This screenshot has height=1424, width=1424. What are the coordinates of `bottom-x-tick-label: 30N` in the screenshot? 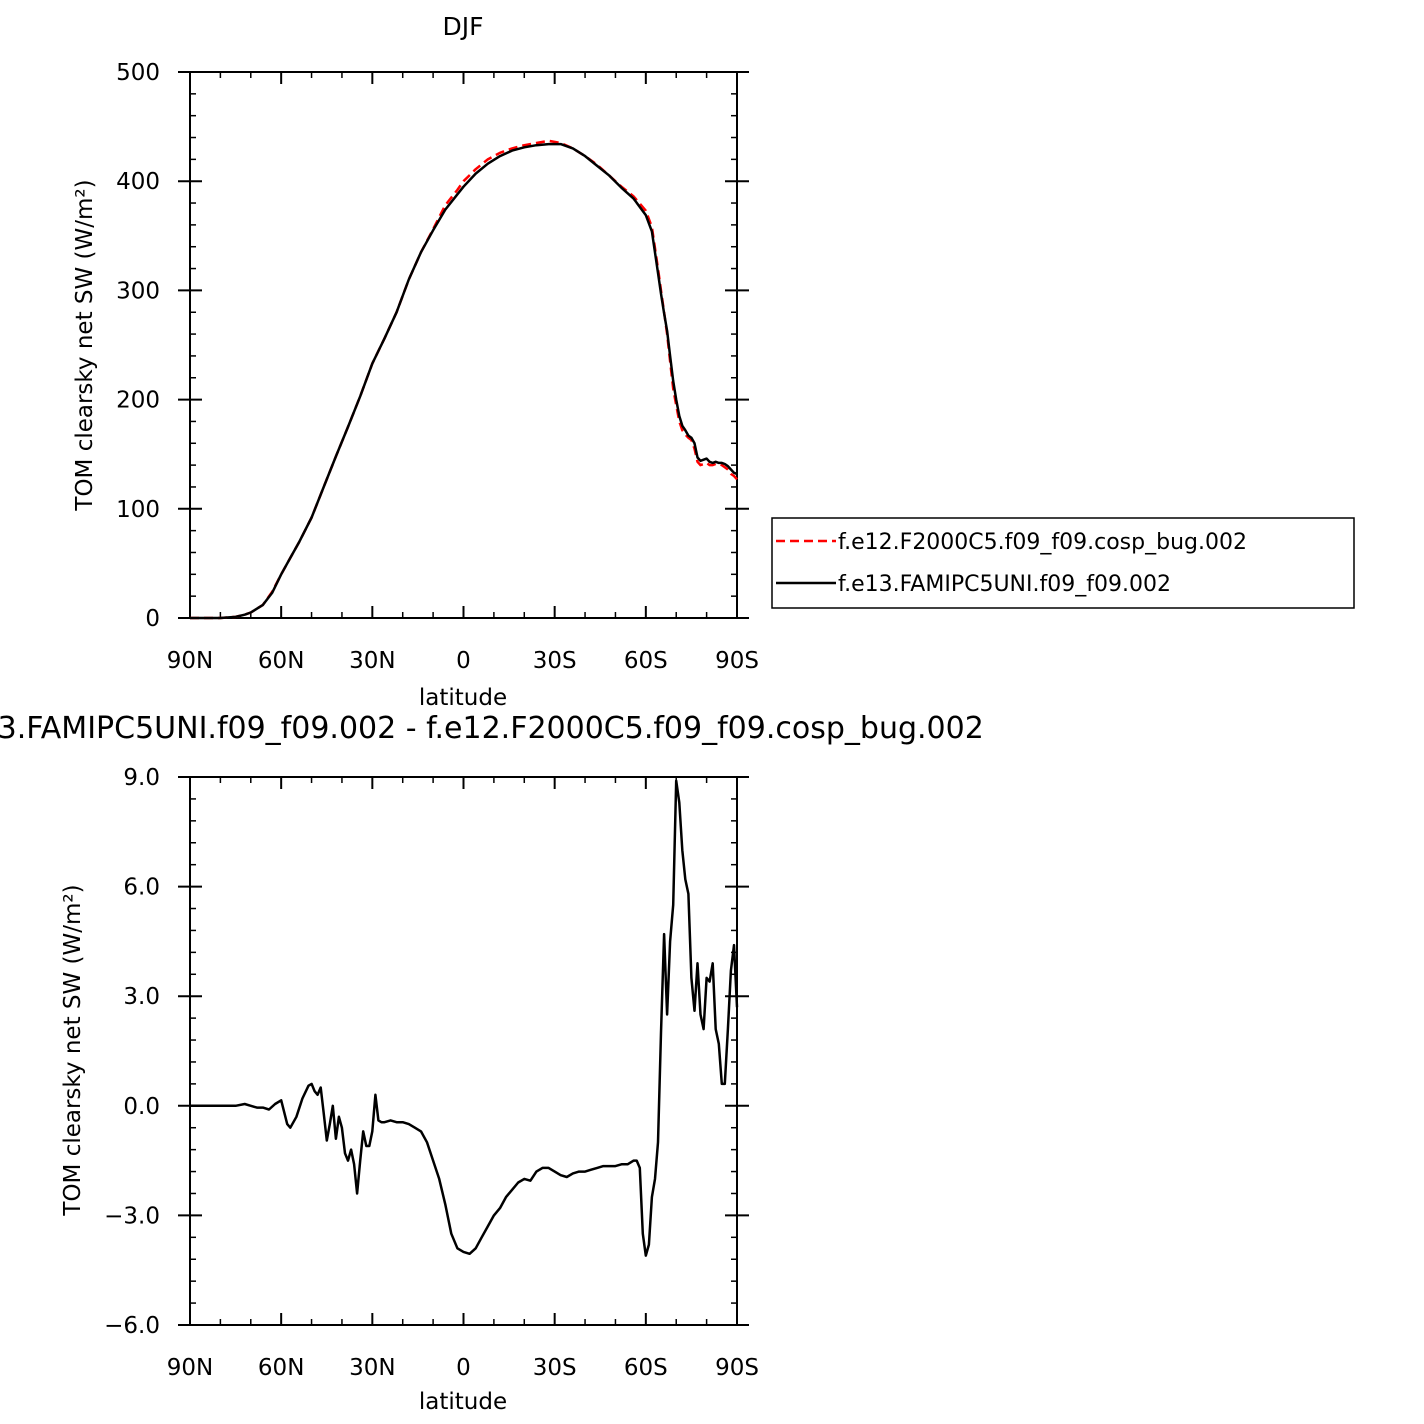 It's located at (372, 1368).